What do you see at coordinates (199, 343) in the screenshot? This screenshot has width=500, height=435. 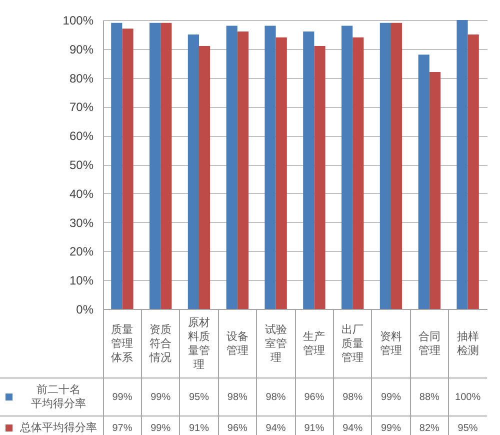 I see `x-tick-label: 原材料质量管理` at bounding box center [199, 343].